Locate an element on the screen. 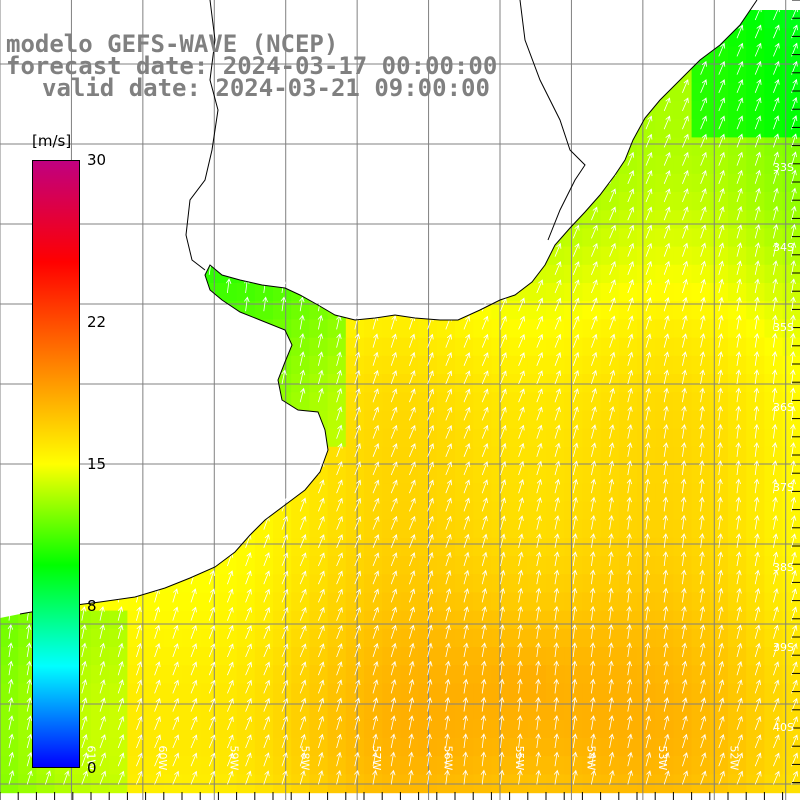 Image resolution: width=800 pixels, height=800 pixels. field-cell is located at coordinates (791, 110).